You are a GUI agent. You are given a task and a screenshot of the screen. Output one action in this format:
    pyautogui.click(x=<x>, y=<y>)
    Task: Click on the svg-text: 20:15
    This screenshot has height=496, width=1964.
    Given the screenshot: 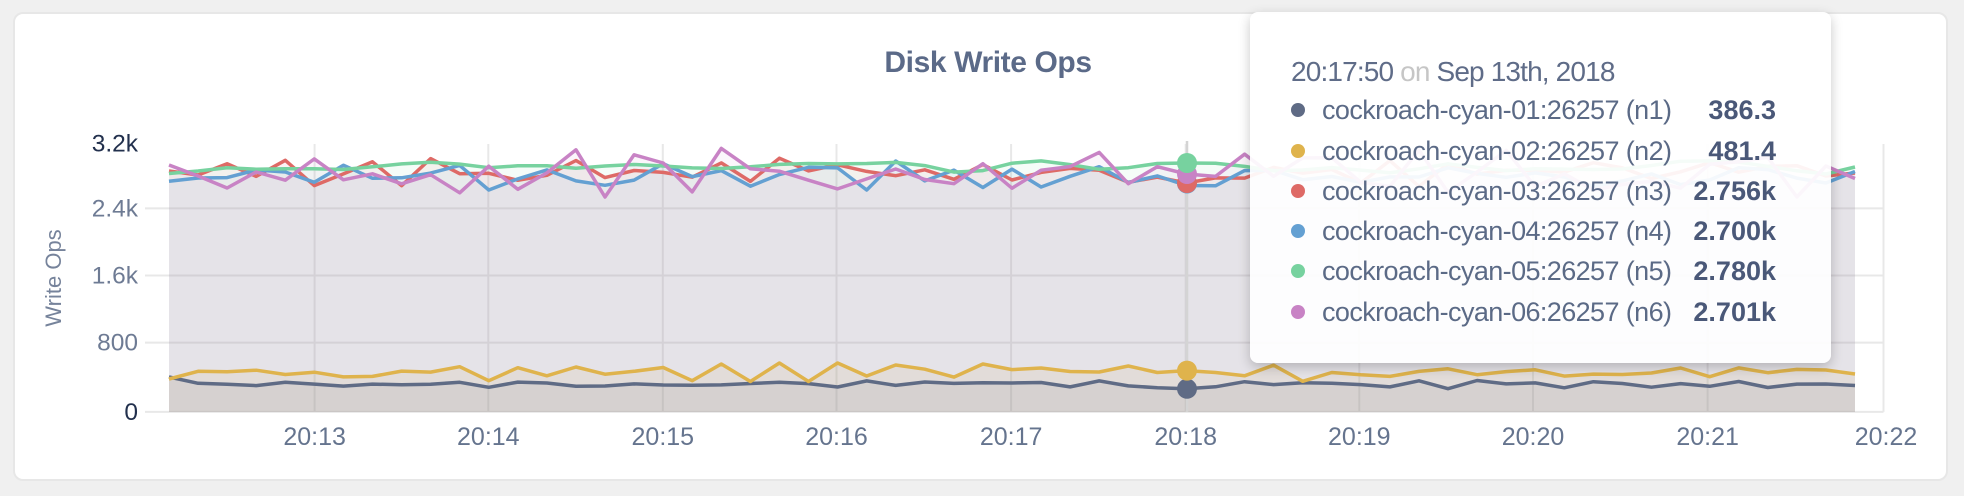 What is the action you would take?
    pyautogui.click(x=663, y=437)
    